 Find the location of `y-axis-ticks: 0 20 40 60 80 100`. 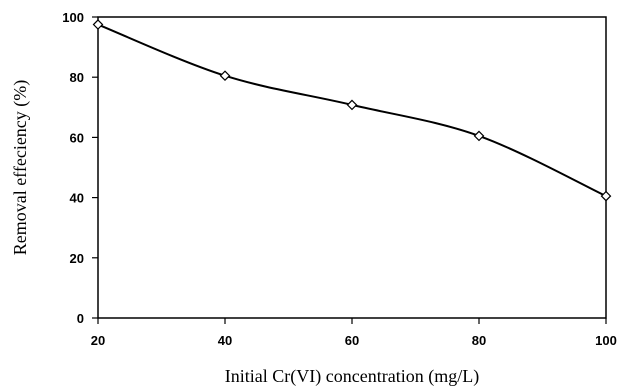

y-axis-ticks: 0 20 40 60 80 100 is located at coordinates (80, 168).